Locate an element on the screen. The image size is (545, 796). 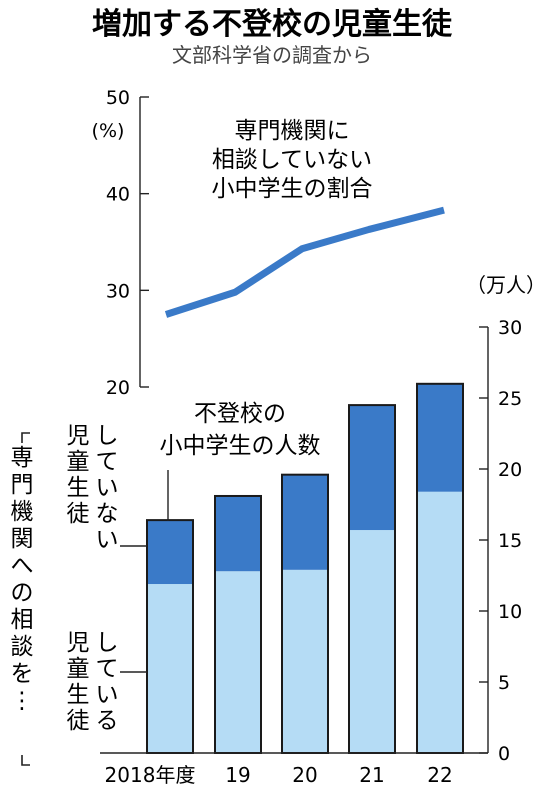
bar-chart-title-line: 小中学生の人数 is located at coordinates (240, 446).